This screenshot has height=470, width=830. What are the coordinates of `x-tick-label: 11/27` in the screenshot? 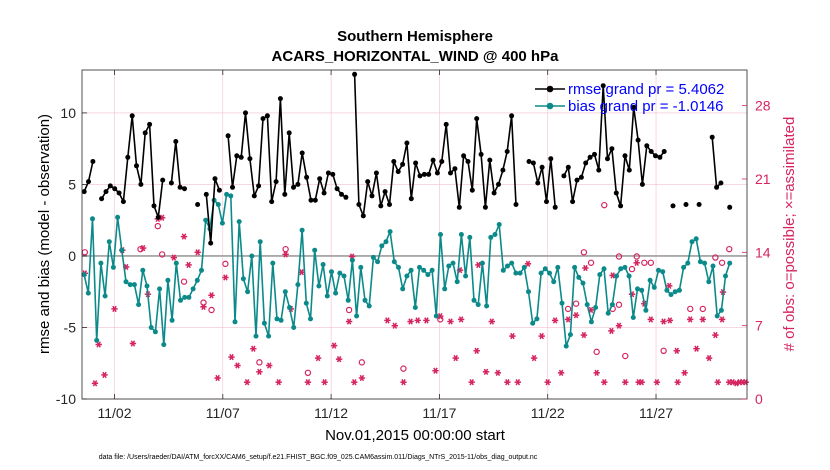 It's located at (656, 413).